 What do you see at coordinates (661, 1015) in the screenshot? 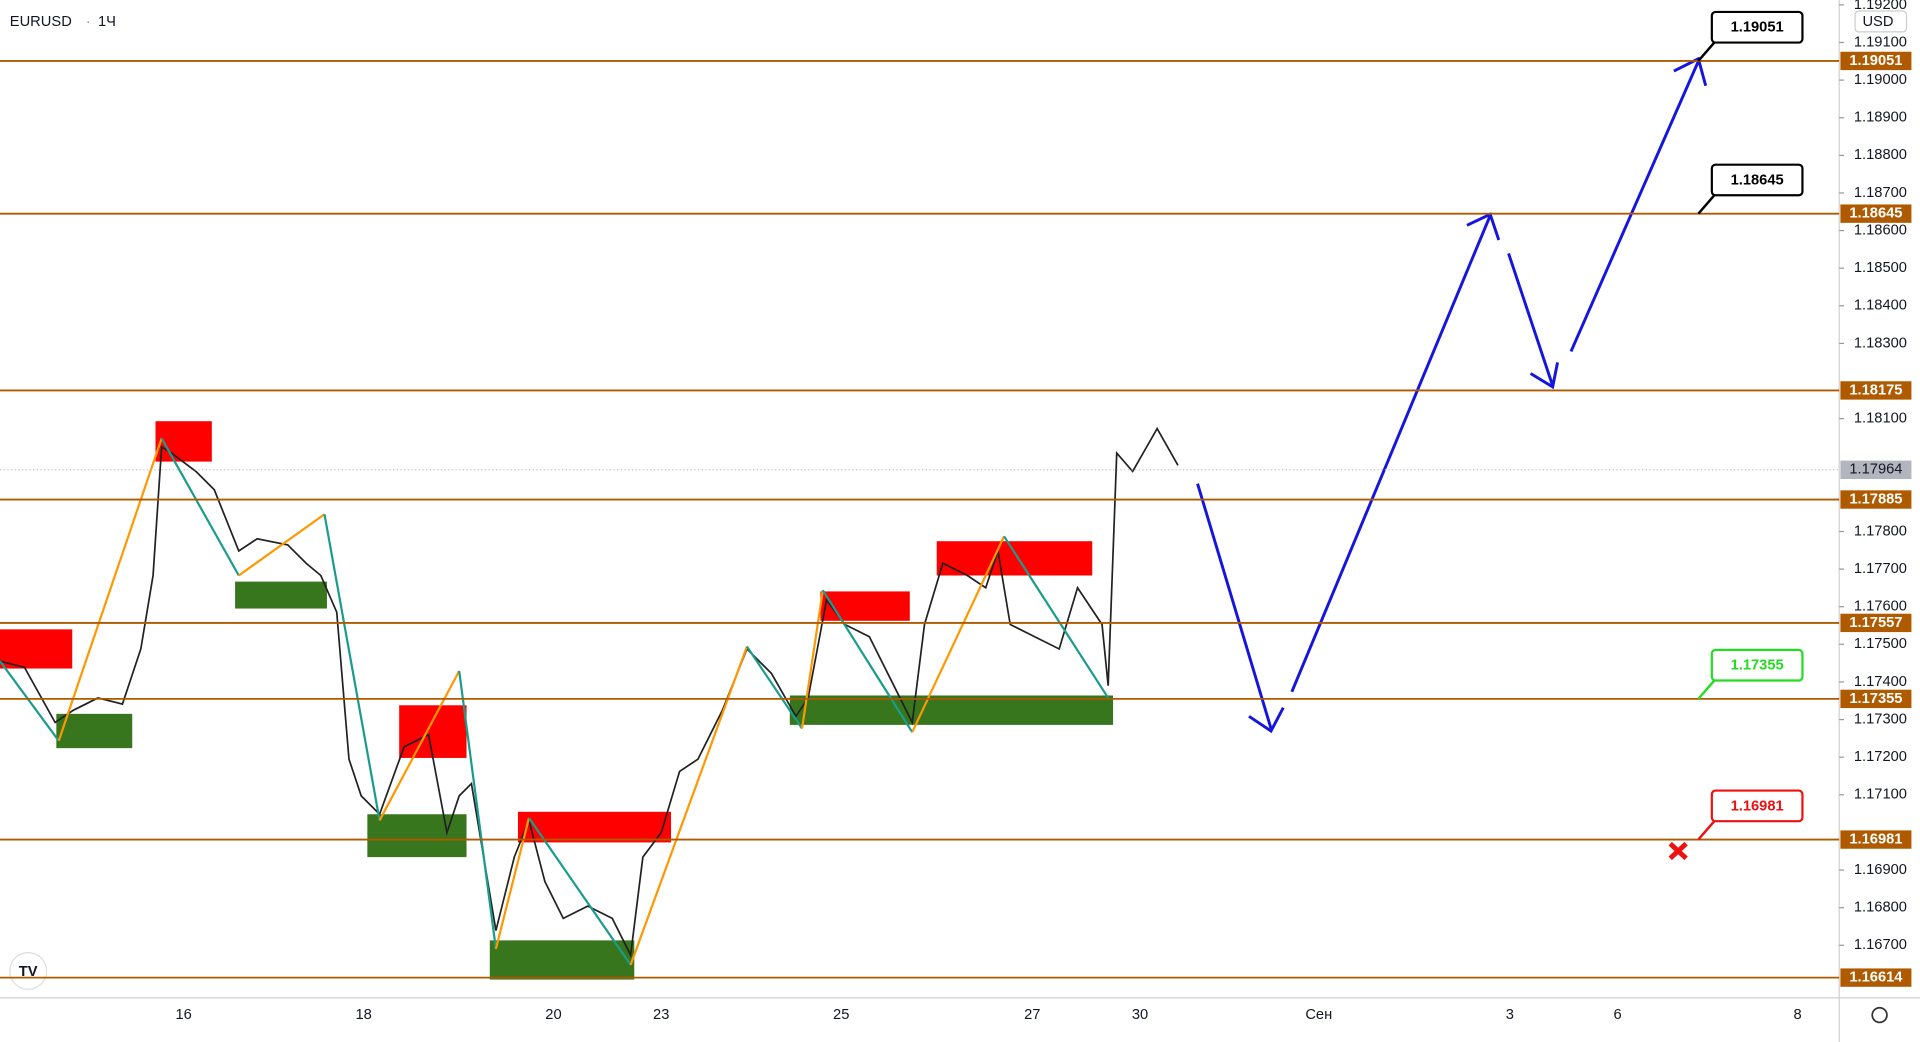
I see `x-tick-label: 23` at bounding box center [661, 1015].